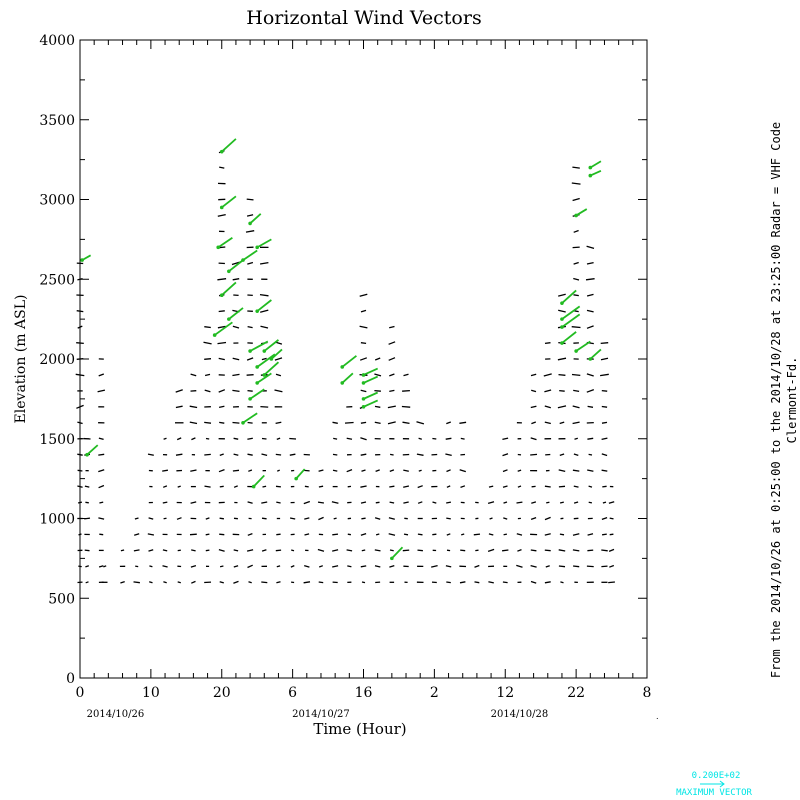  I want to click on x-tick-label: 8, so click(647, 693).